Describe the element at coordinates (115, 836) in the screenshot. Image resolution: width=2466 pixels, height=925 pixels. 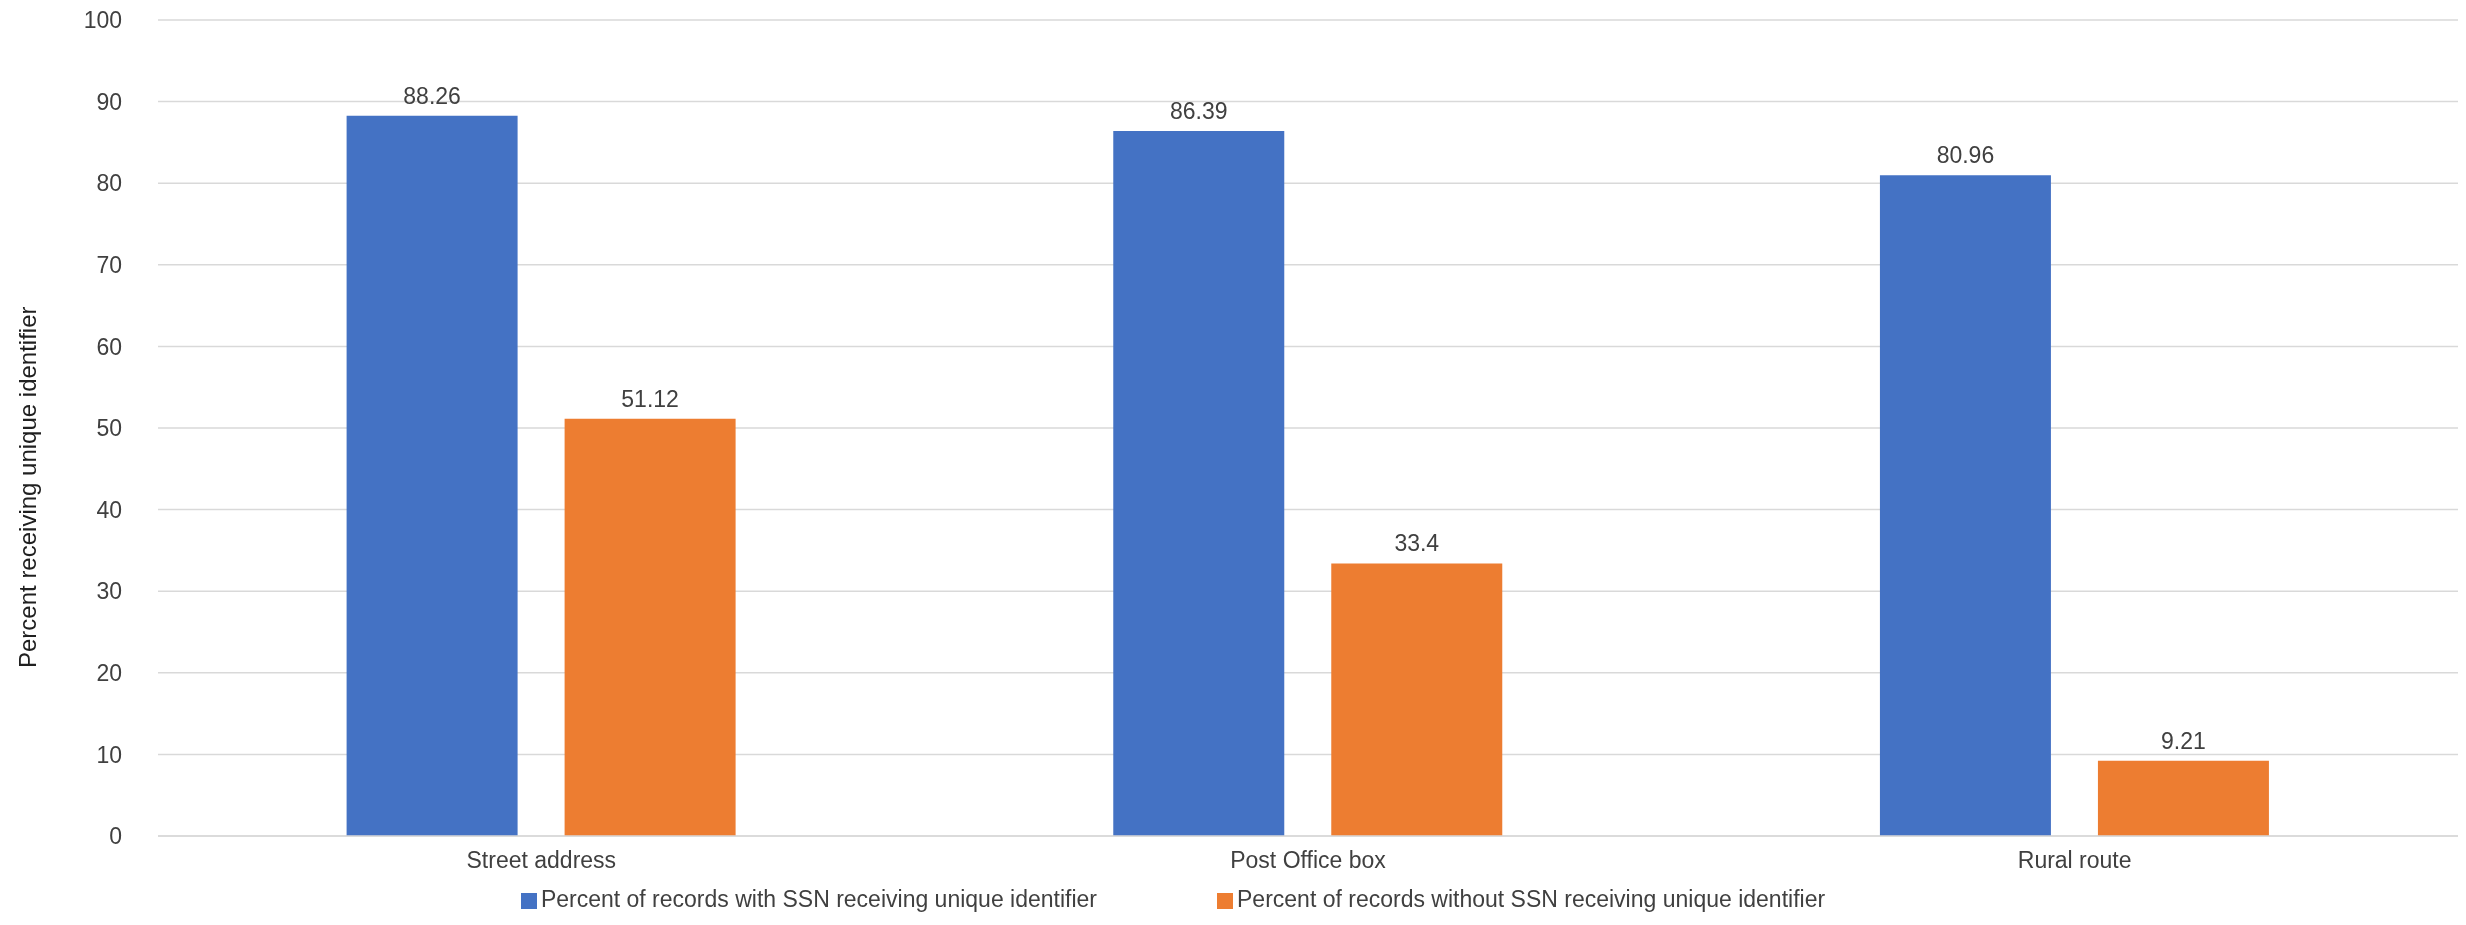
I see `y-tick-label: 0` at that location.